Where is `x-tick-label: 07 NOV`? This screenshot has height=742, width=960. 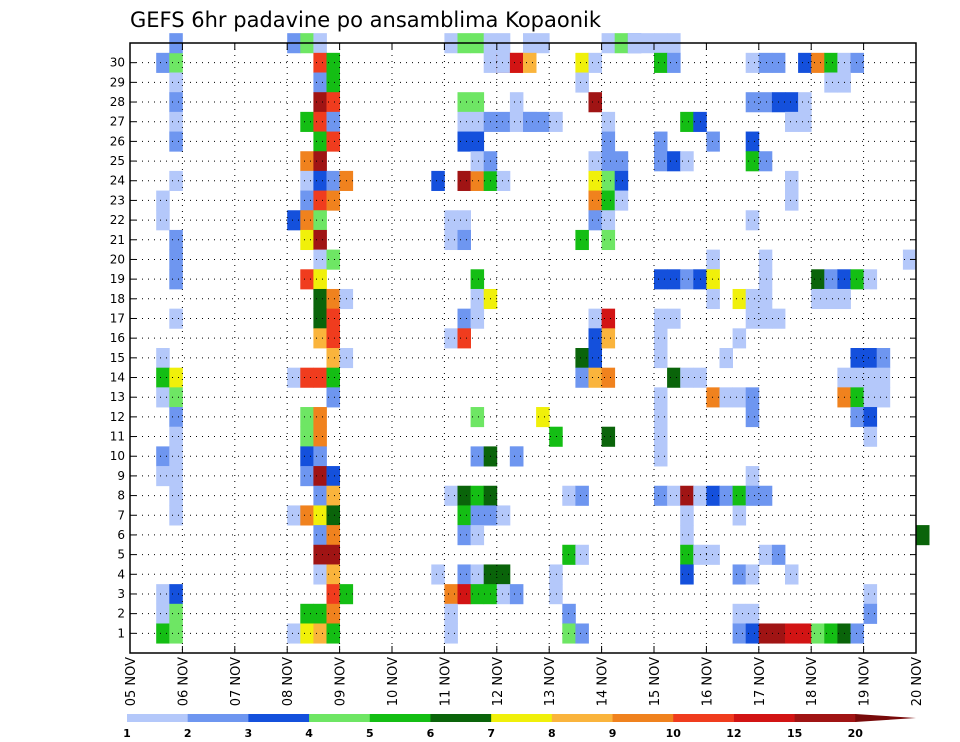
x-tick-label: 07 NOV is located at coordinates (236, 681).